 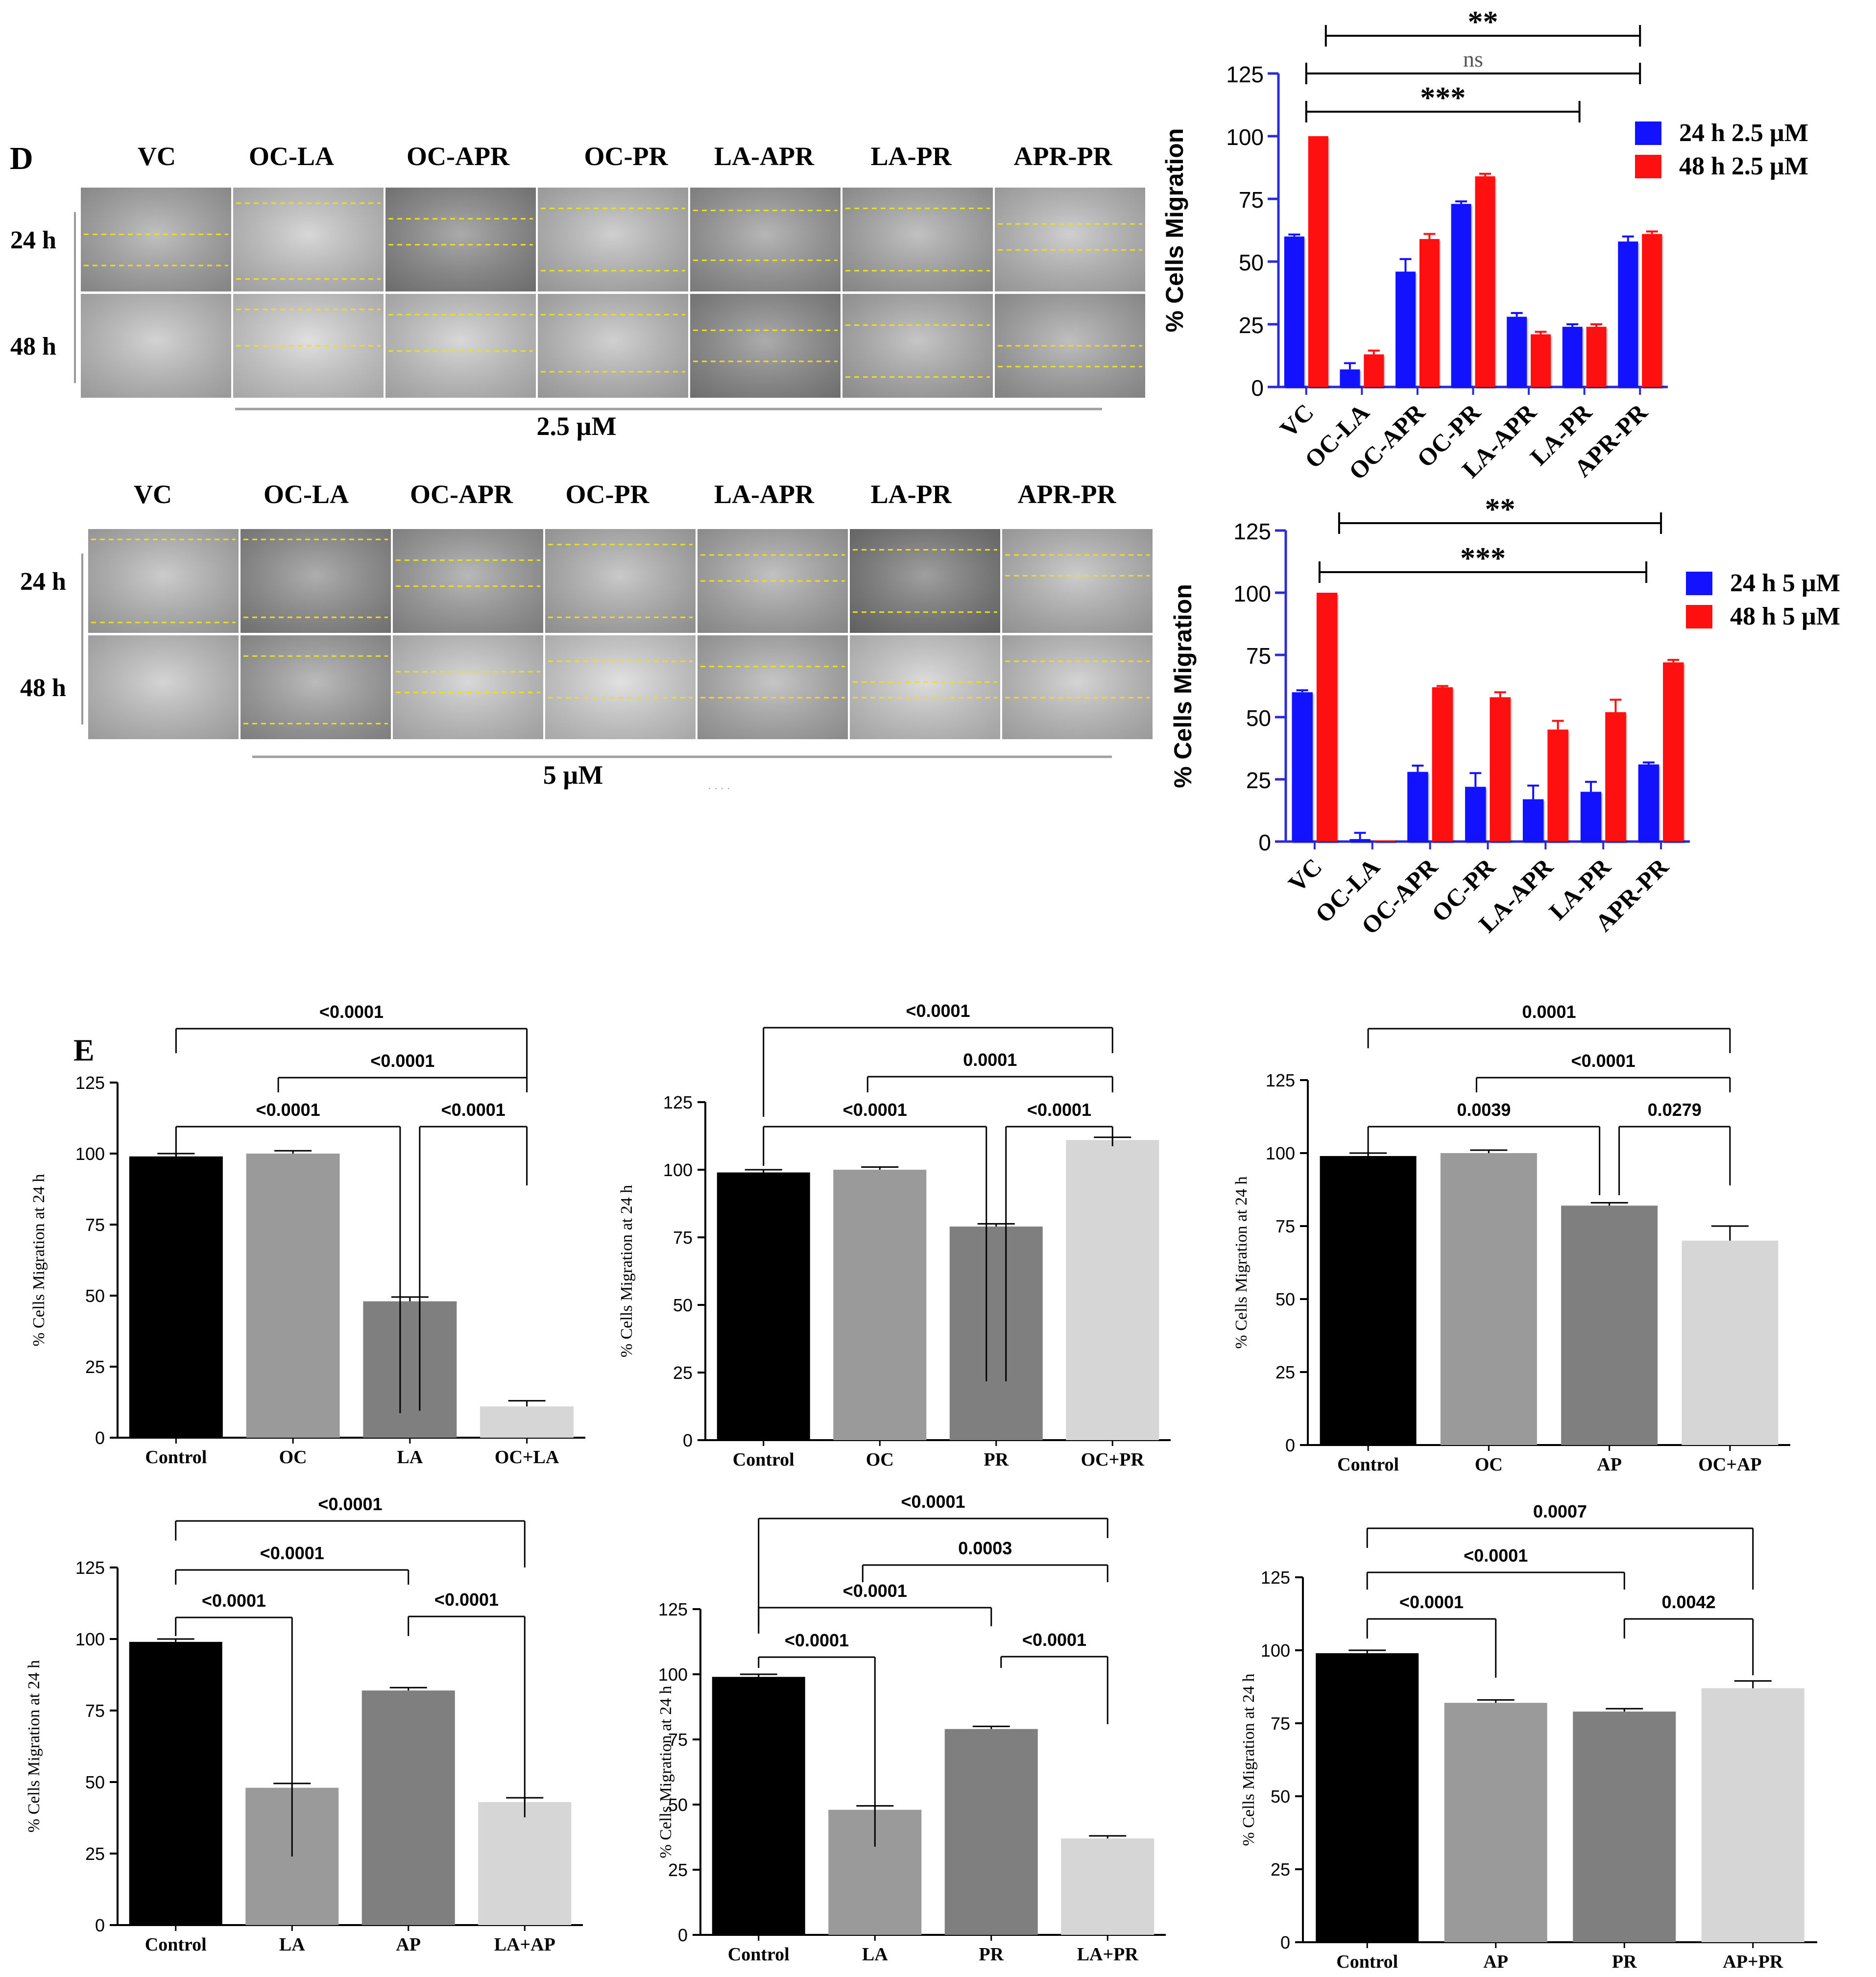 I want to click on bar-48-h-5-µM-OC-LA, so click(x=1385, y=841).